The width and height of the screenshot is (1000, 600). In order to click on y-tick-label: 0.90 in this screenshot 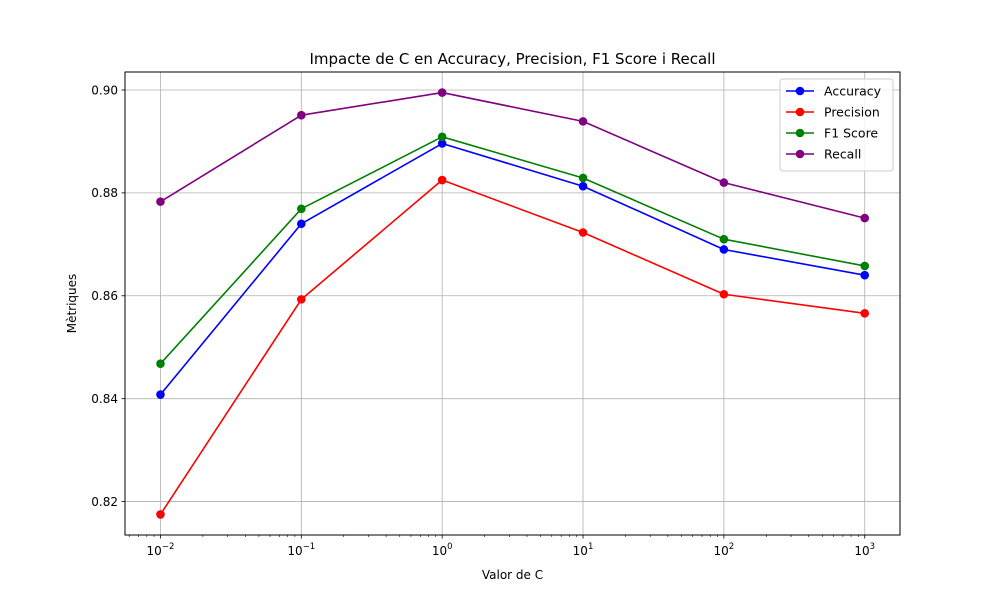, I will do `click(104, 90)`.